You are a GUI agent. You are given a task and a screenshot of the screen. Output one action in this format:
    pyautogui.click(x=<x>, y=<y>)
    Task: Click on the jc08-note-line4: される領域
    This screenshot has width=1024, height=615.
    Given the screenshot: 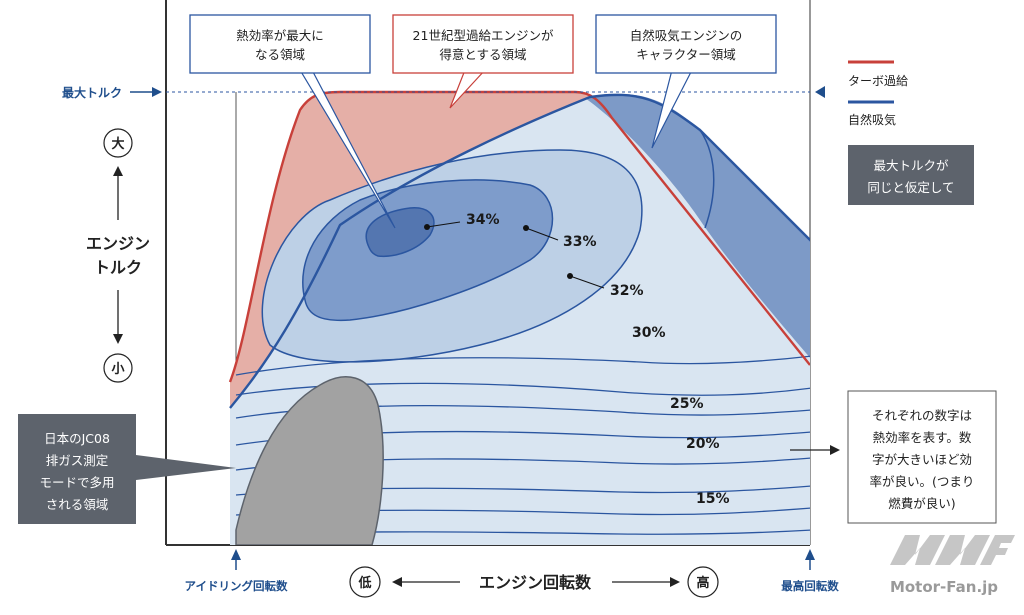 What is the action you would take?
    pyautogui.click(x=77, y=504)
    